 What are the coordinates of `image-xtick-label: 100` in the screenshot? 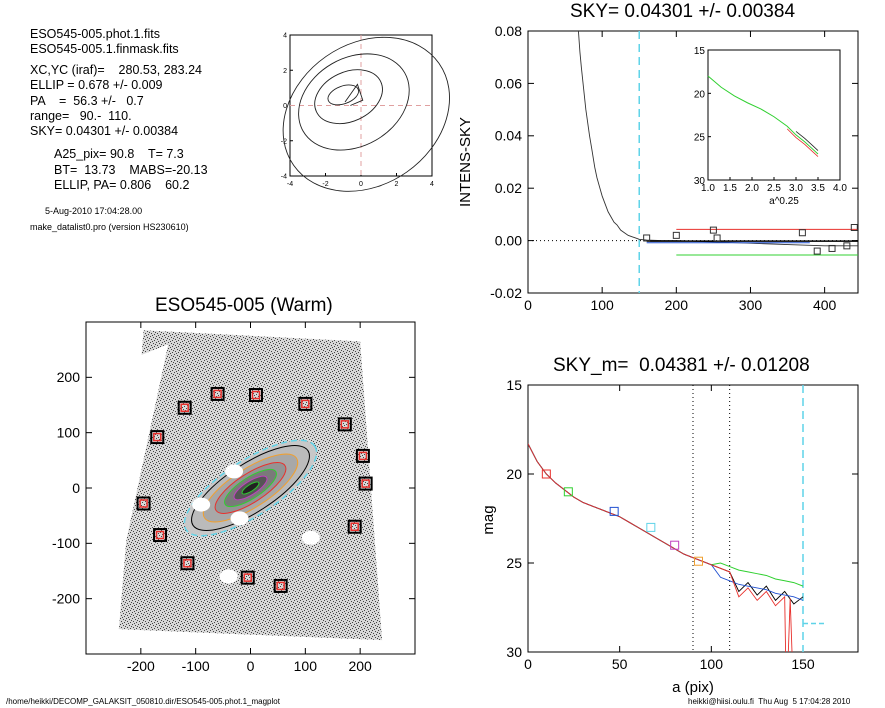 It's located at (306, 666).